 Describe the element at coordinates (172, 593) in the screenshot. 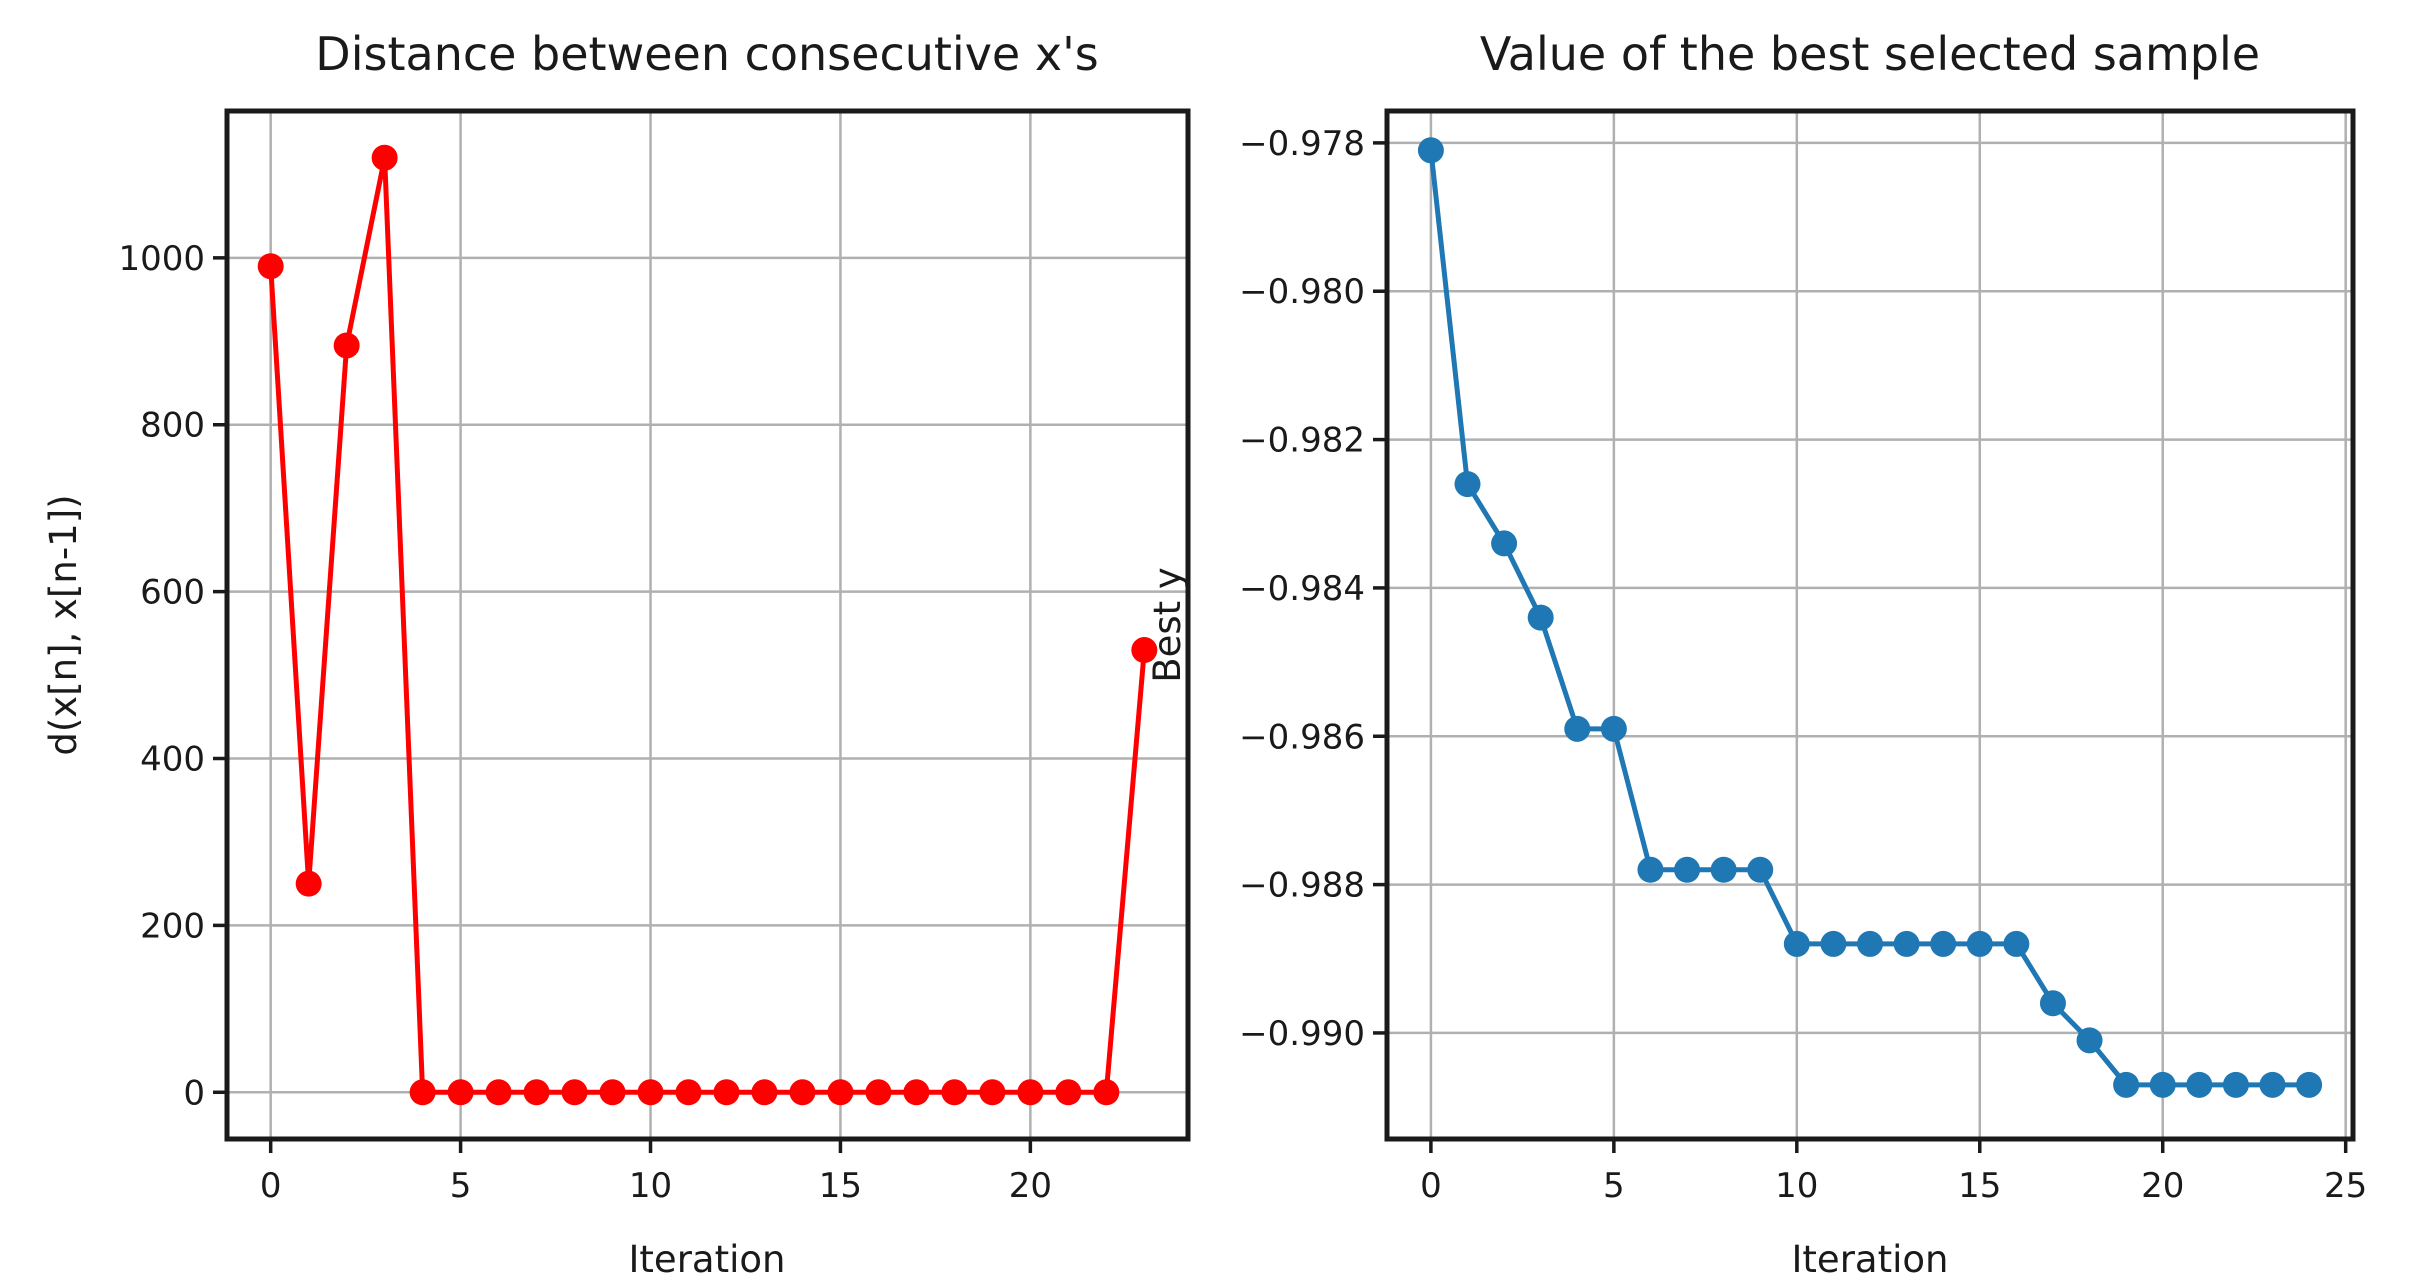

I see `y-tick-label: 600` at that location.